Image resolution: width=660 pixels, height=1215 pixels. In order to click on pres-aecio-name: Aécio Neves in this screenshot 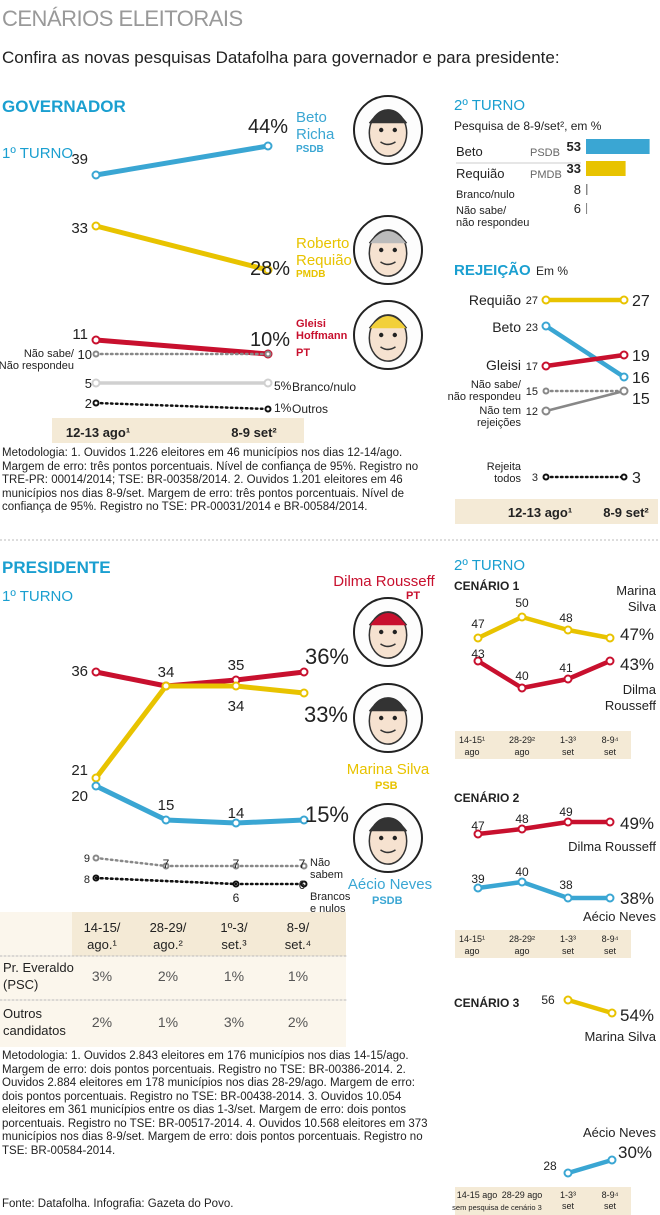, I will do `click(390, 884)`.